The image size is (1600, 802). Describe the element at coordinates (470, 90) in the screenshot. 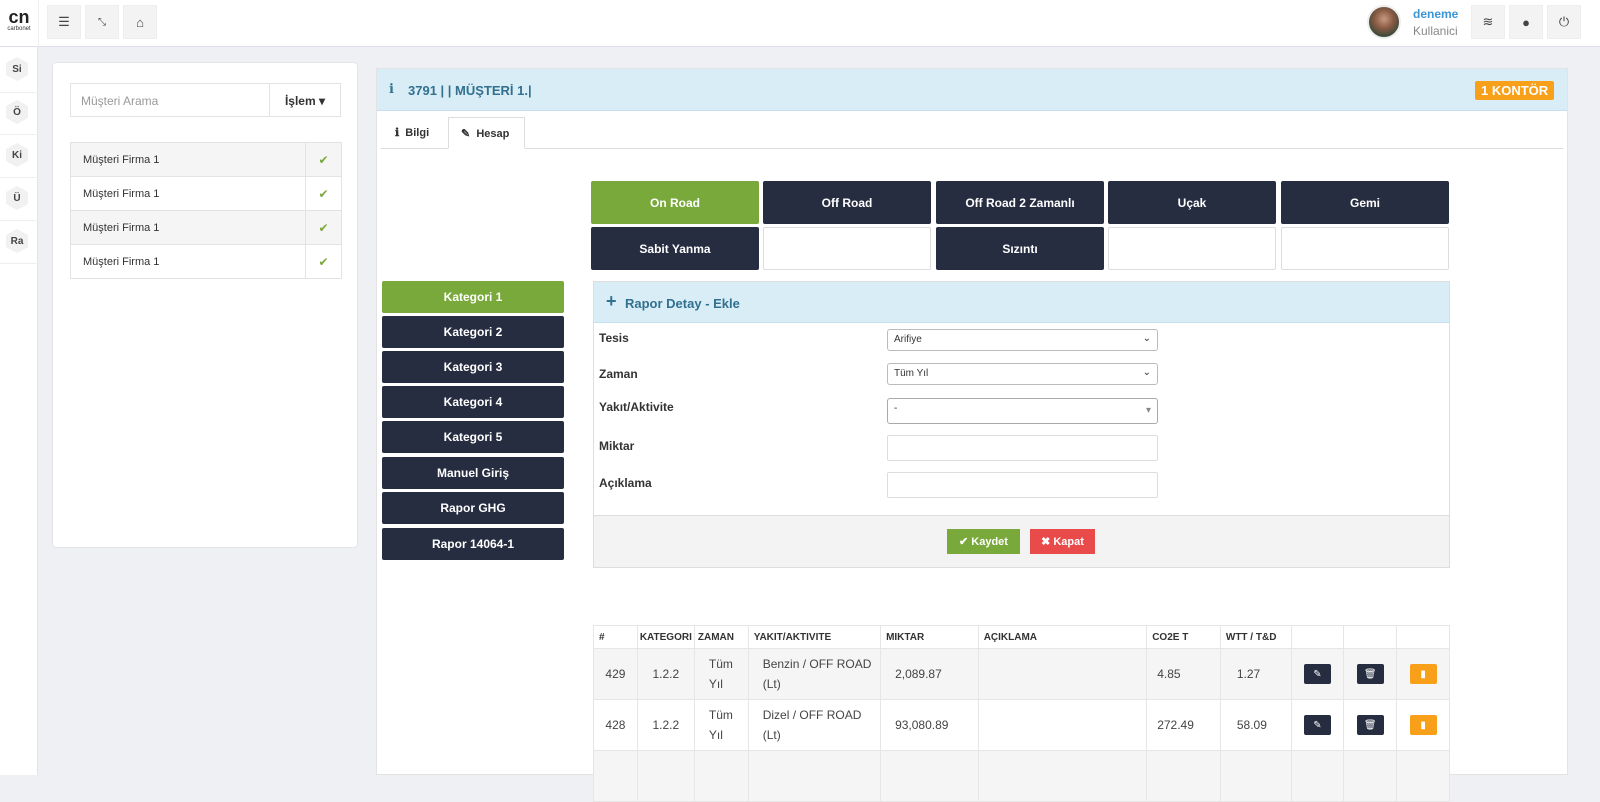

I see `page-title: 3791 | | MÜŞTERİ 1.|` at that location.